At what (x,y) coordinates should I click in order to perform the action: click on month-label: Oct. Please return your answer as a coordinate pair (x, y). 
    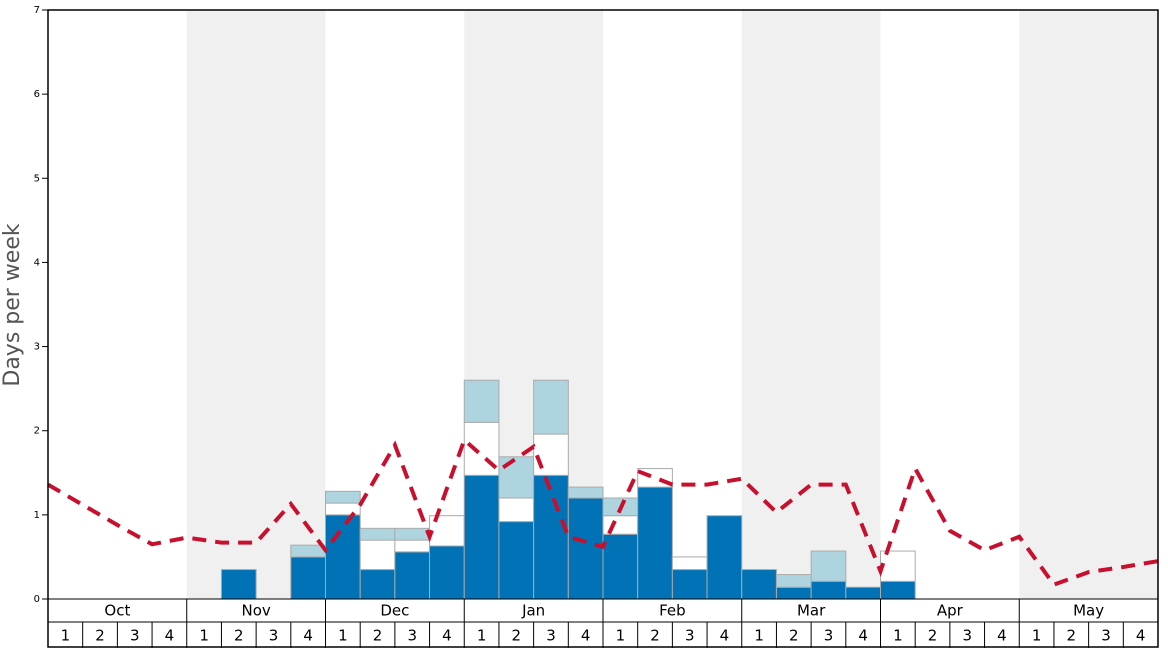
    Looking at the image, I should click on (117, 611).